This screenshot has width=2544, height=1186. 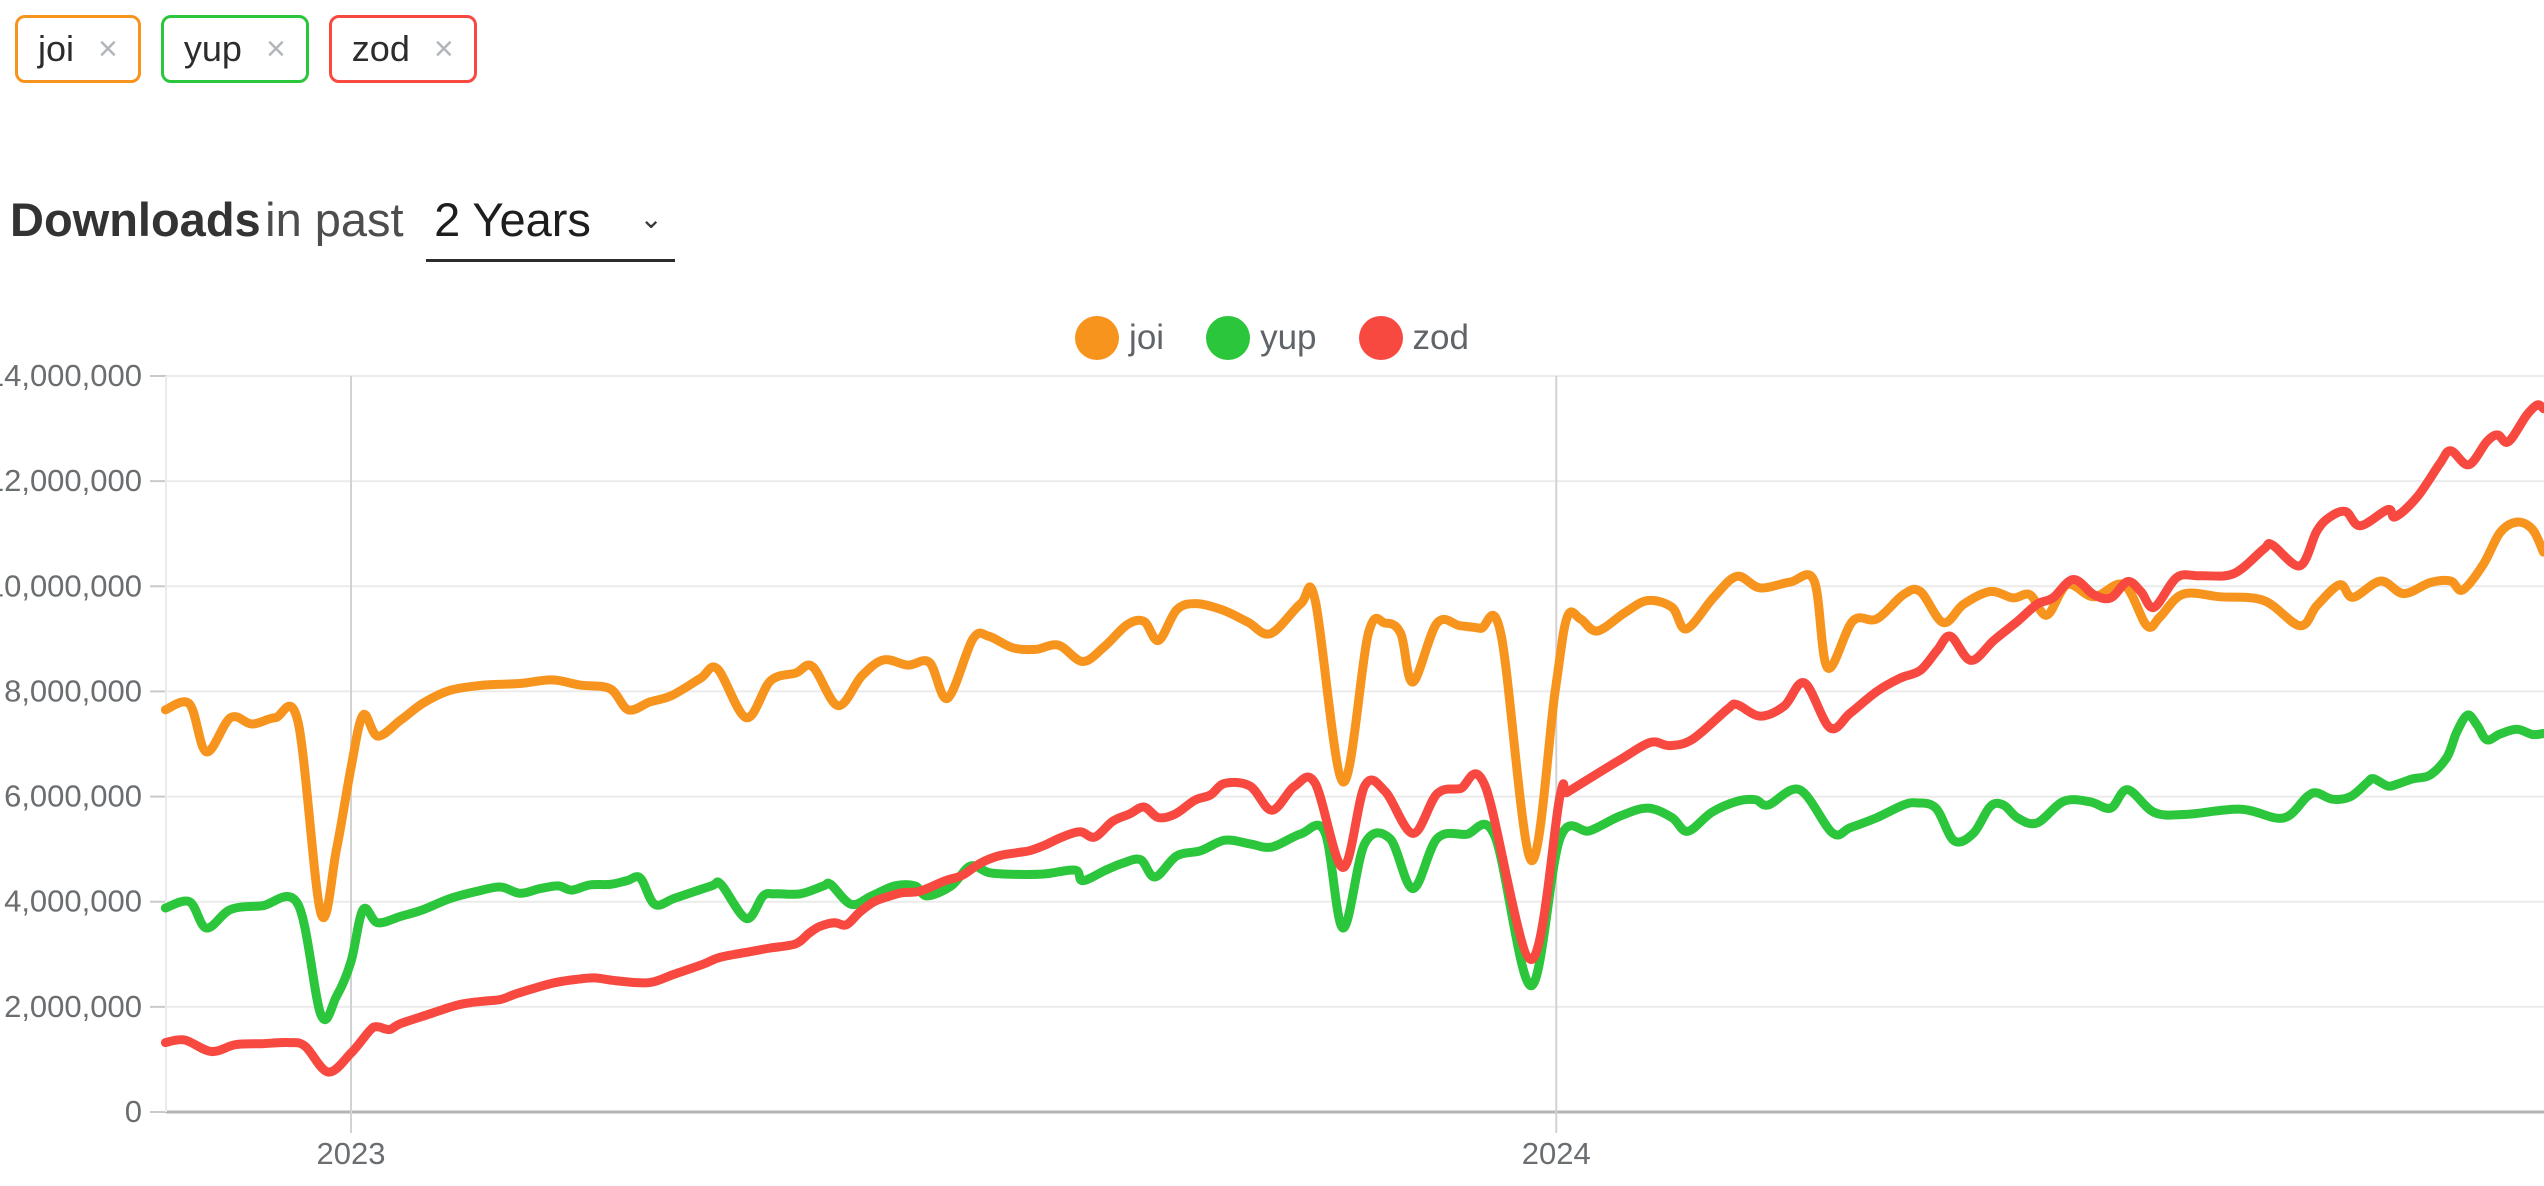 I want to click on time-range-value: 2 Years, so click(x=512, y=219).